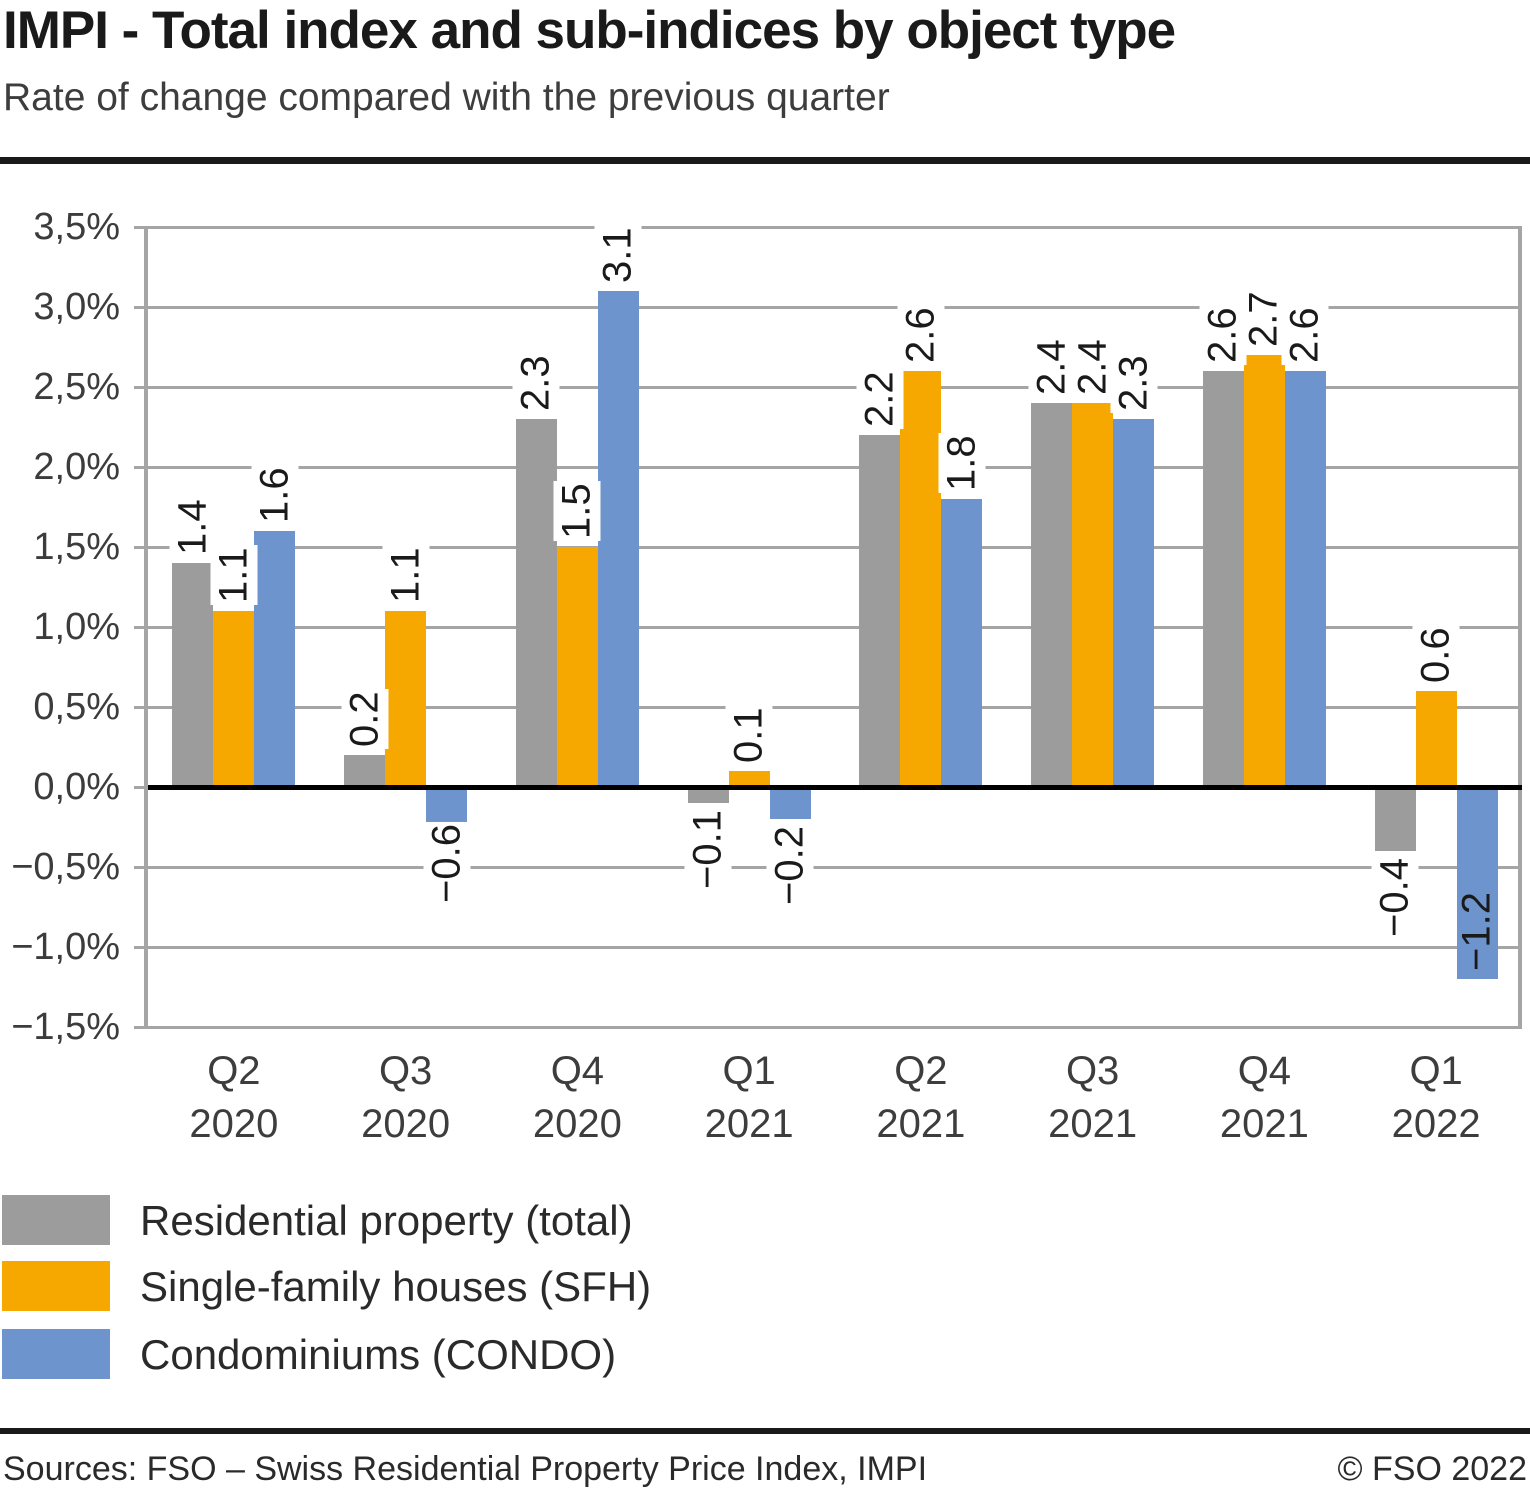 This screenshot has width=1530, height=1505. I want to click on x-axis-label: Q3 2021, so click(1093, 1097).